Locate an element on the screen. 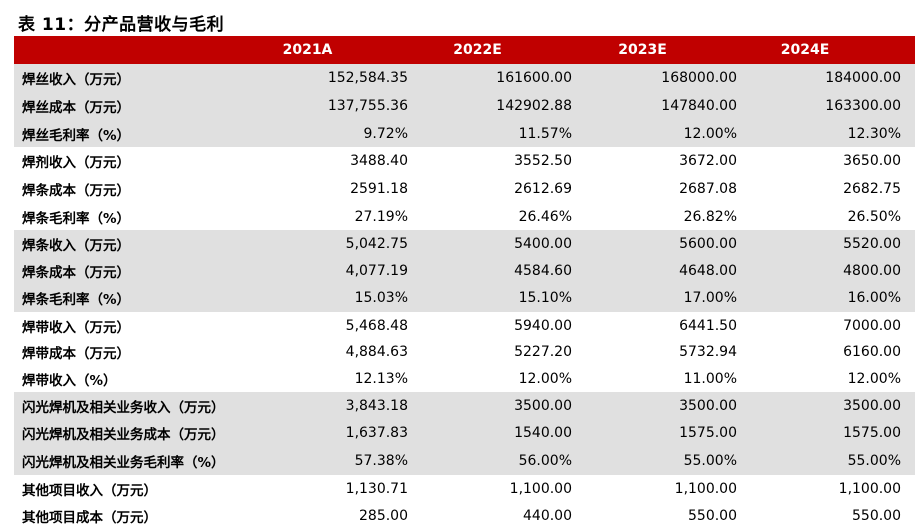 This screenshot has height=529, width=921. value-cell: 4,884.63 is located at coordinates (376, 352).